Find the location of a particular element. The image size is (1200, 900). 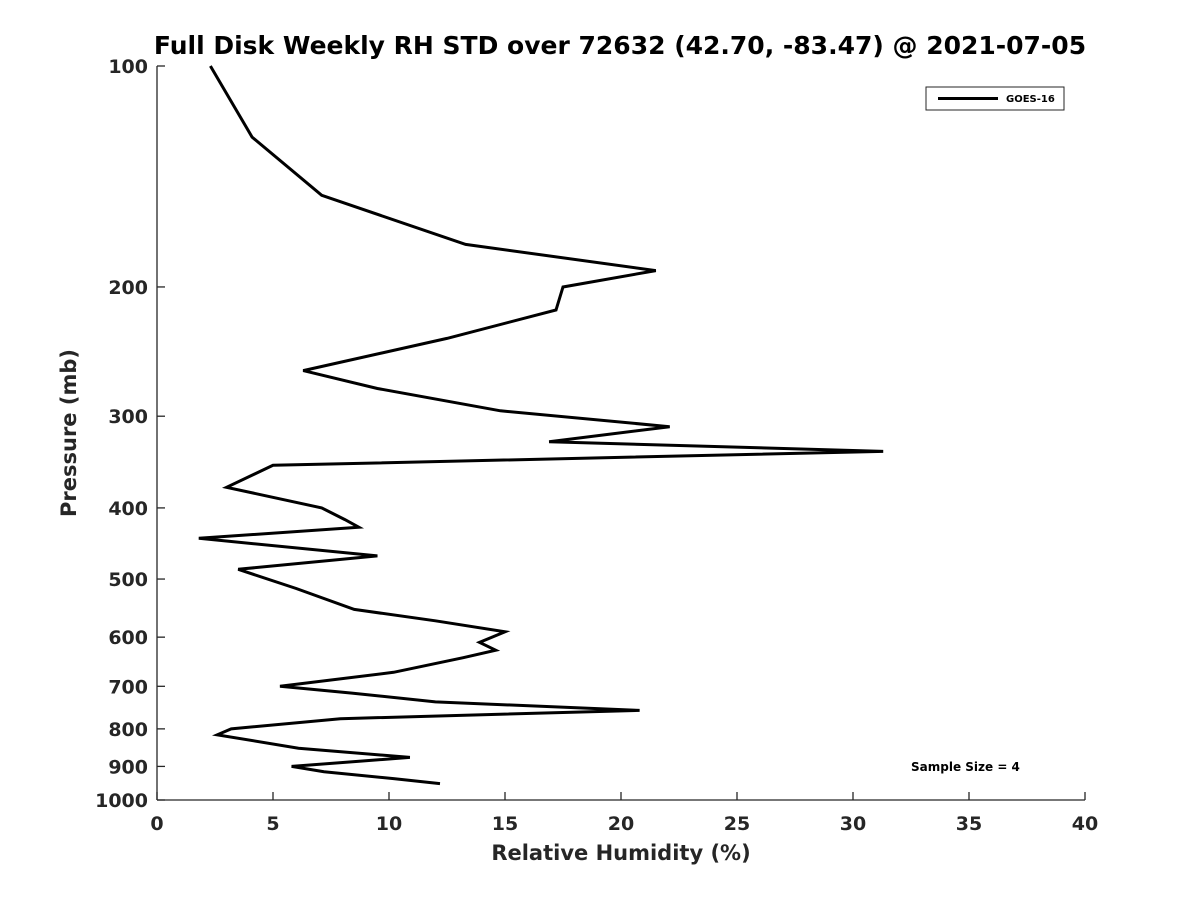

y-tick-label: 1000 is located at coordinates (121, 801).